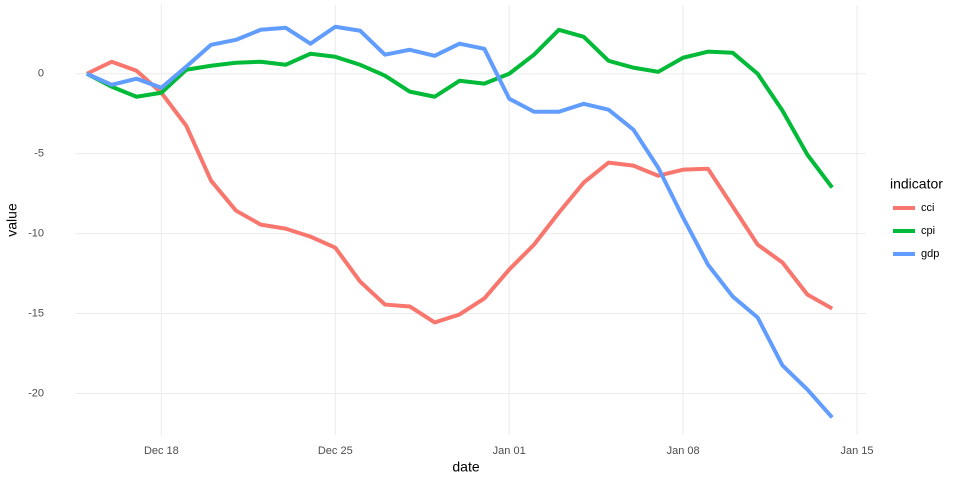  What do you see at coordinates (335, 451) in the screenshot?
I see `x-tick-label: Dec 25` at bounding box center [335, 451].